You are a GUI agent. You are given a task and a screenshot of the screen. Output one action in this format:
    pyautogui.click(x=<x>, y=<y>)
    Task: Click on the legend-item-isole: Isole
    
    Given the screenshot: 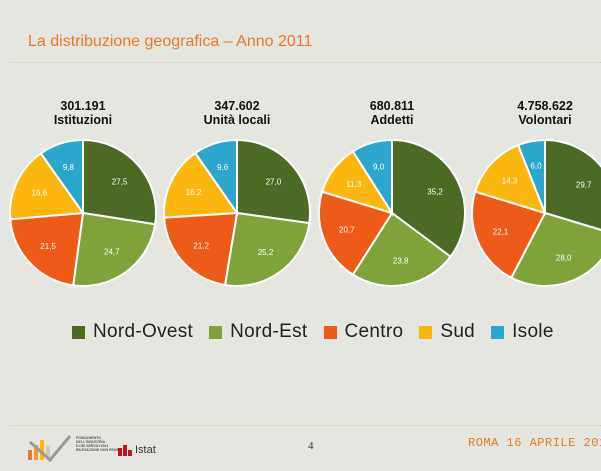 What is the action you would take?
    pyautogui.click(x=522, y=332)
    